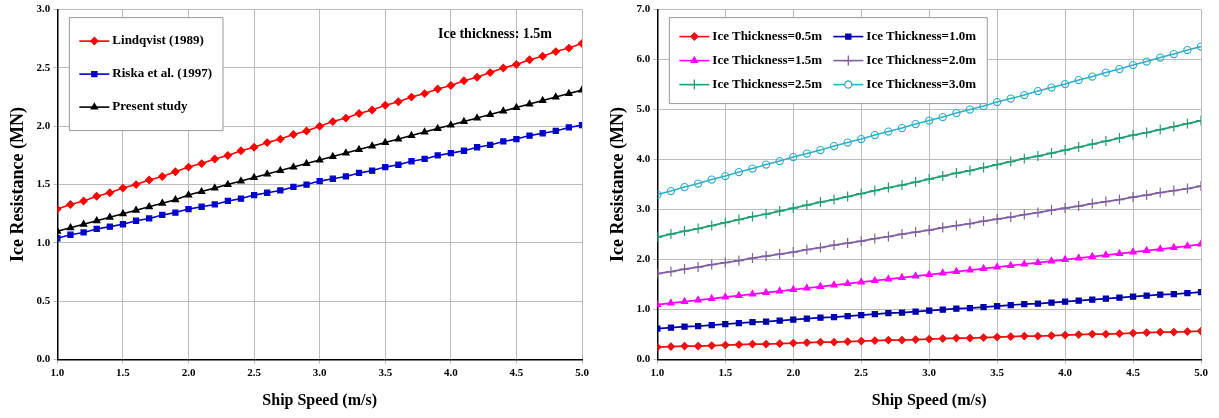 The image size is (1219, 418). Describe the element at coordinates (767, 35) in the screenshot. I see `legend-label: Ice Thickness=0.5m` at that location.